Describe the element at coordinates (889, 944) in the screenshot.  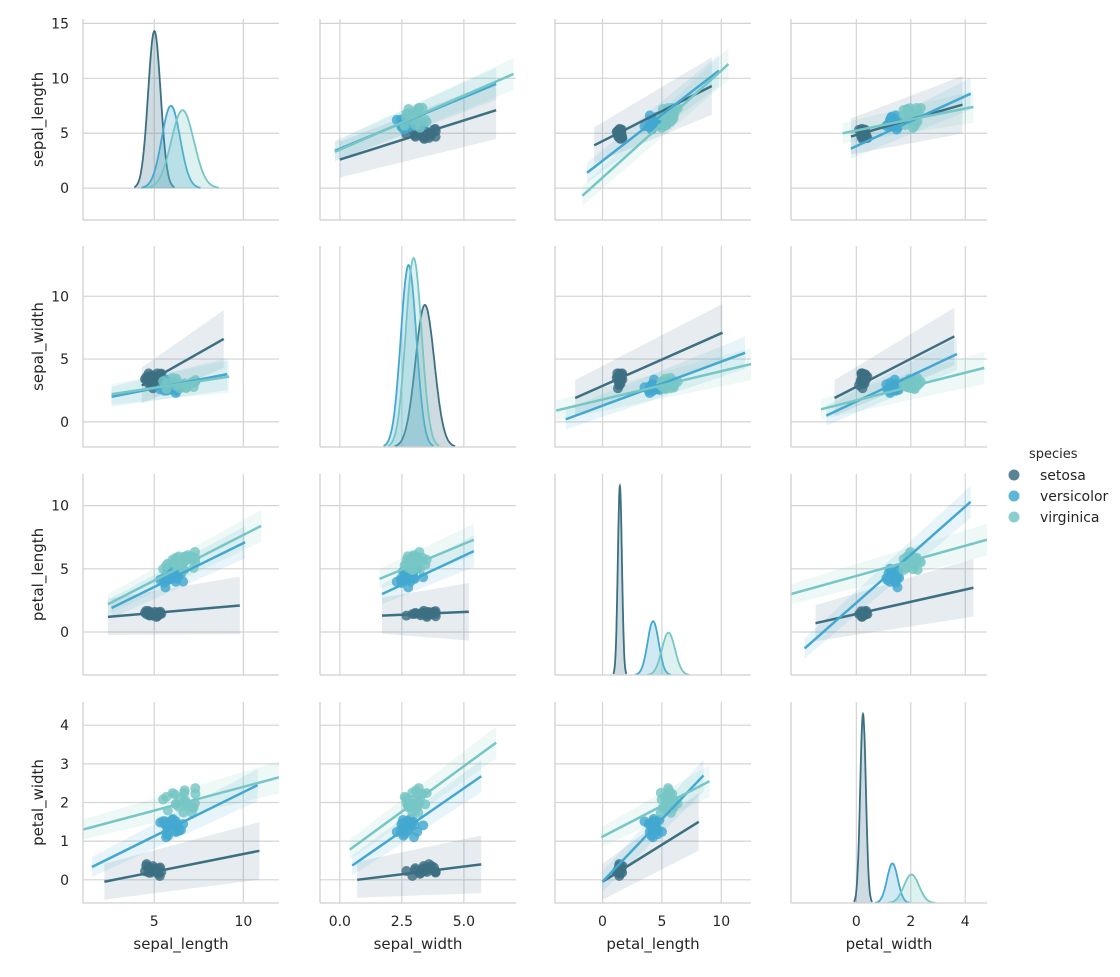
I see `x-axis-label: petal_width` at that location.